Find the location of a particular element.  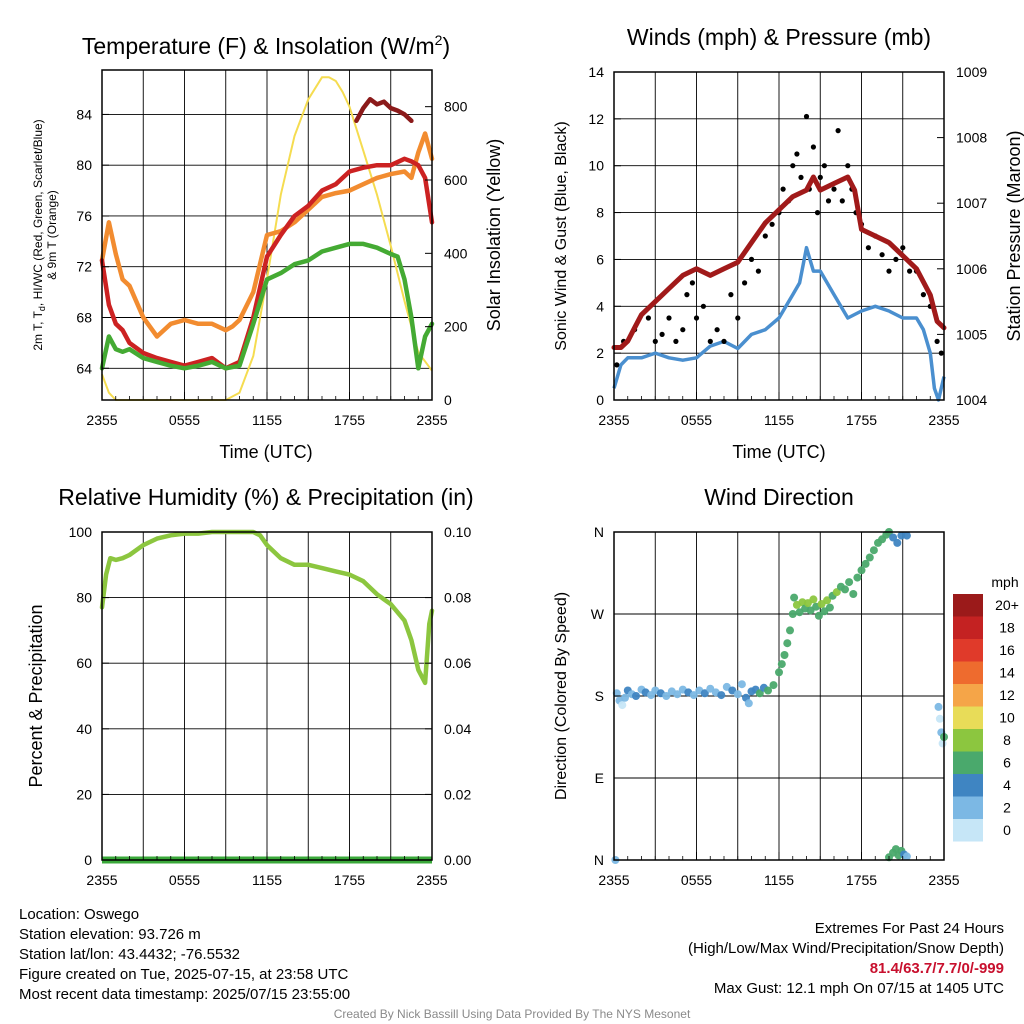

y-tick-label: 6 is located at coordinates (600, 259).